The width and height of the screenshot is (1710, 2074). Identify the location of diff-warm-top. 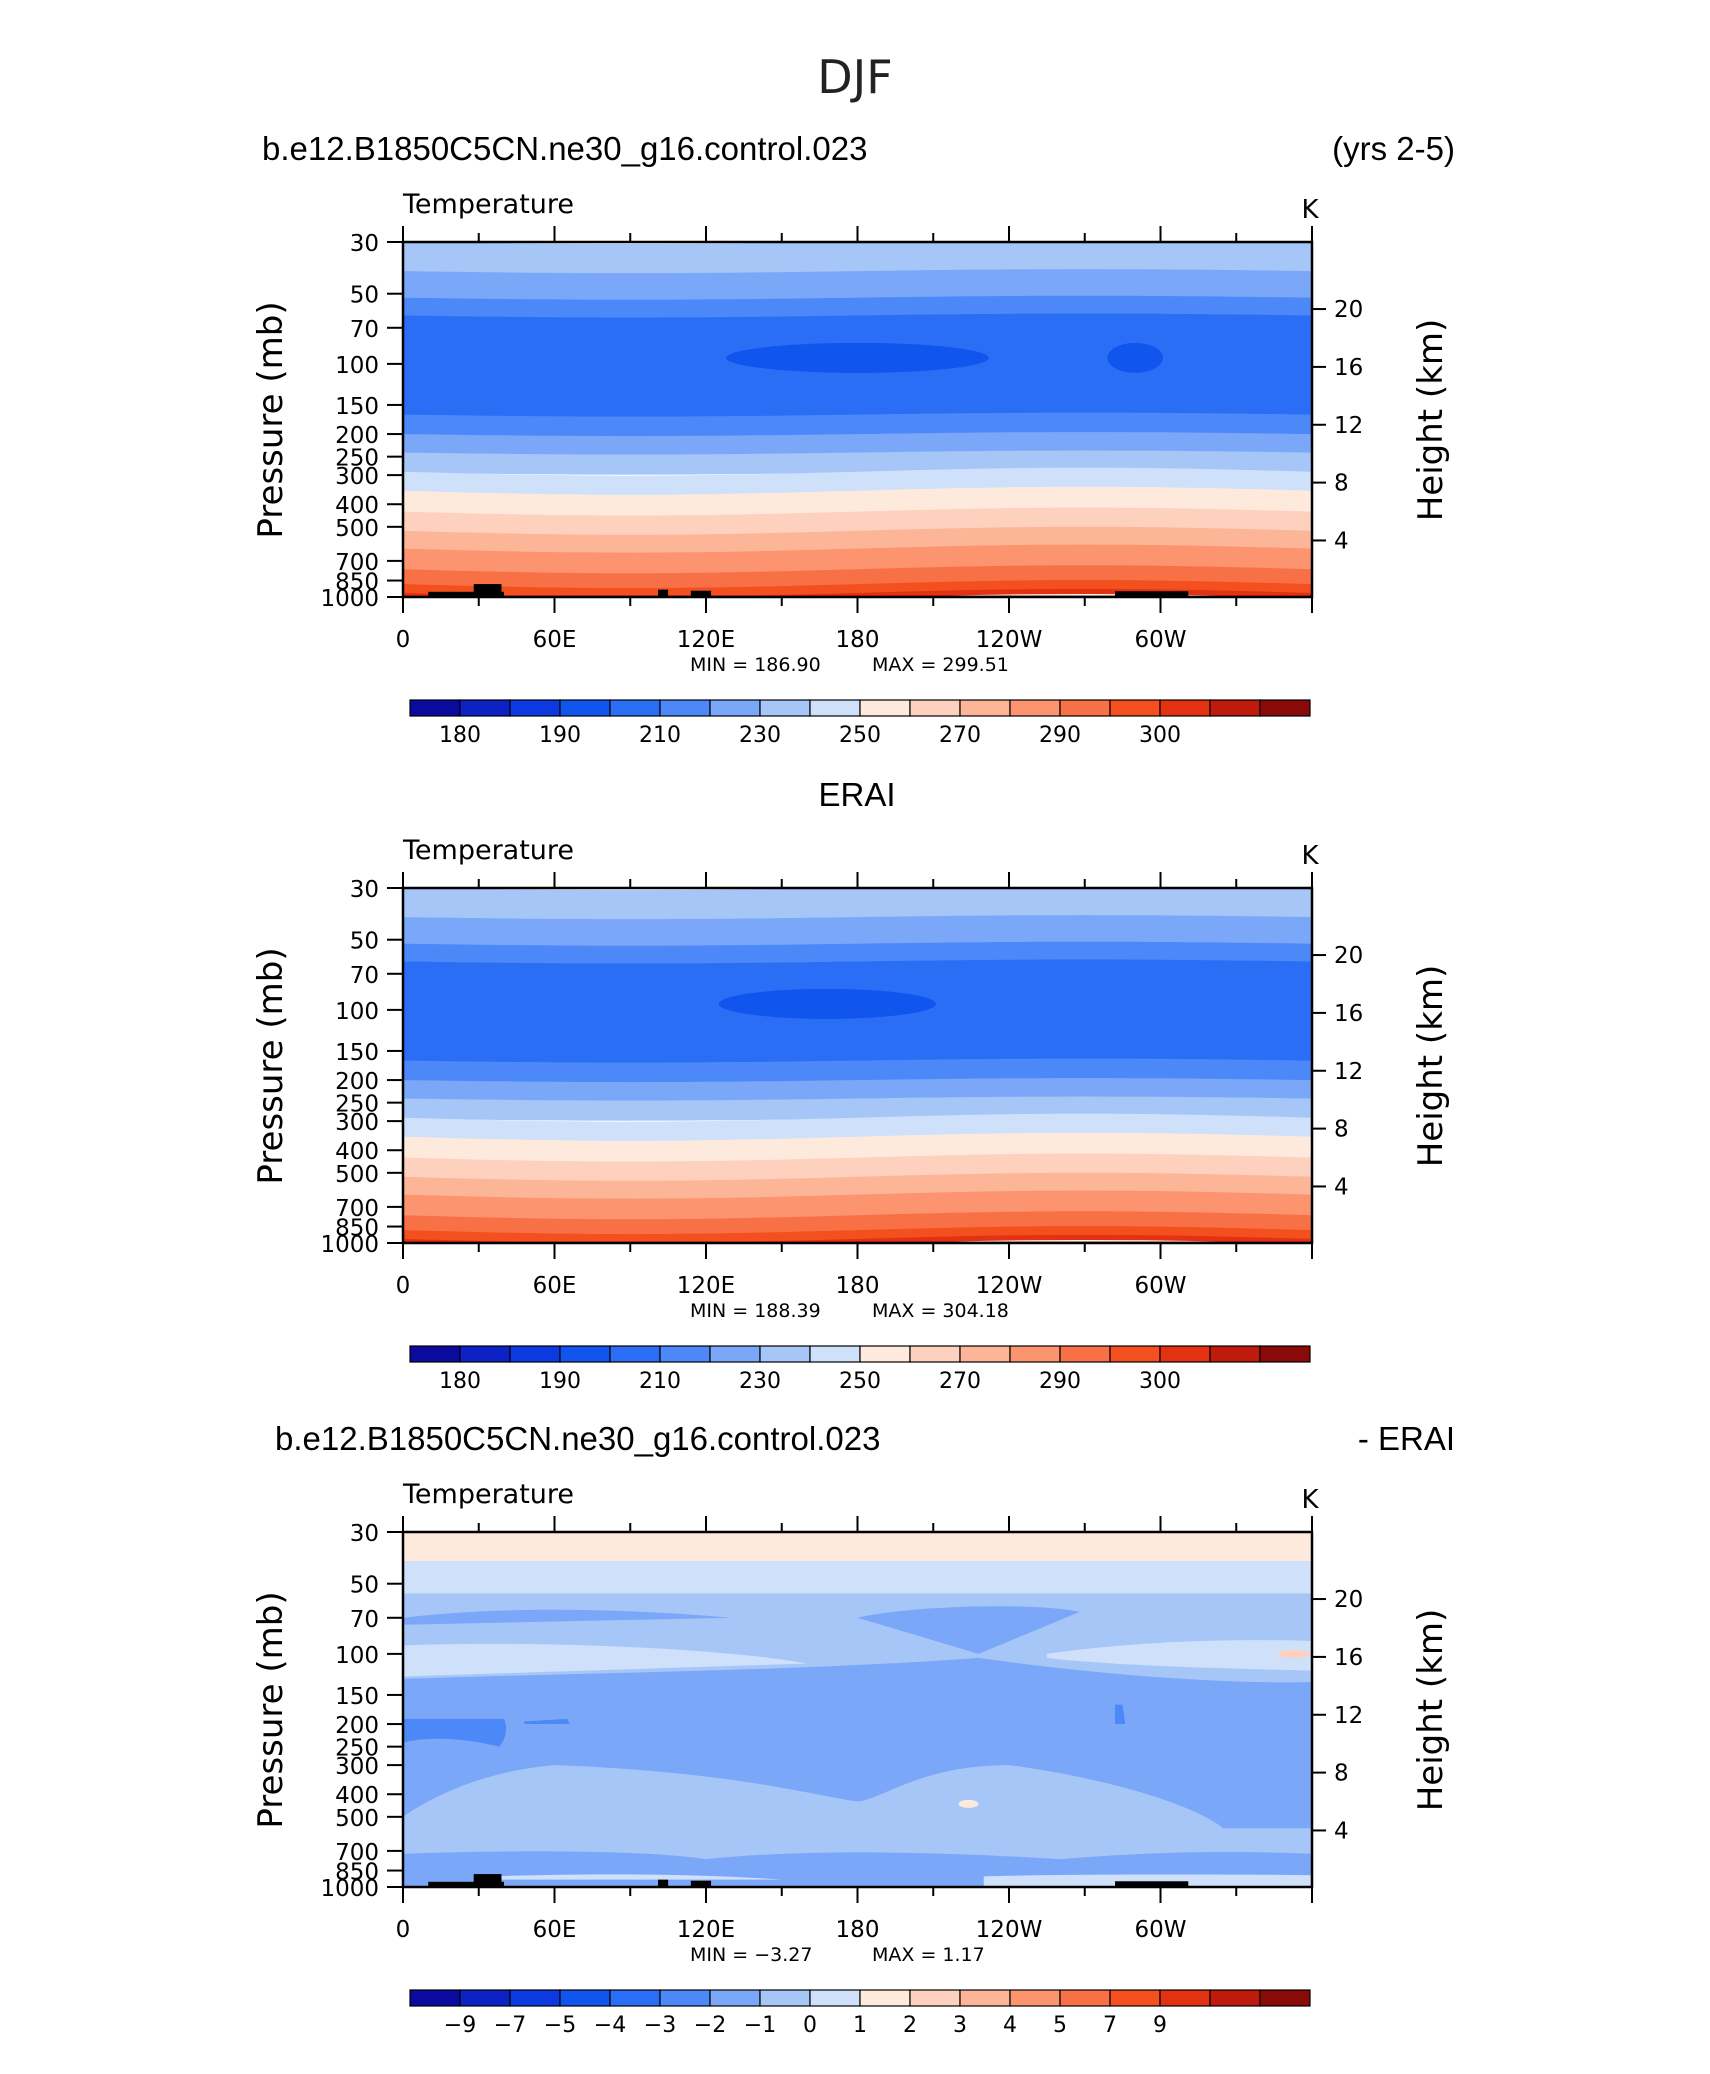
(857, 1547).